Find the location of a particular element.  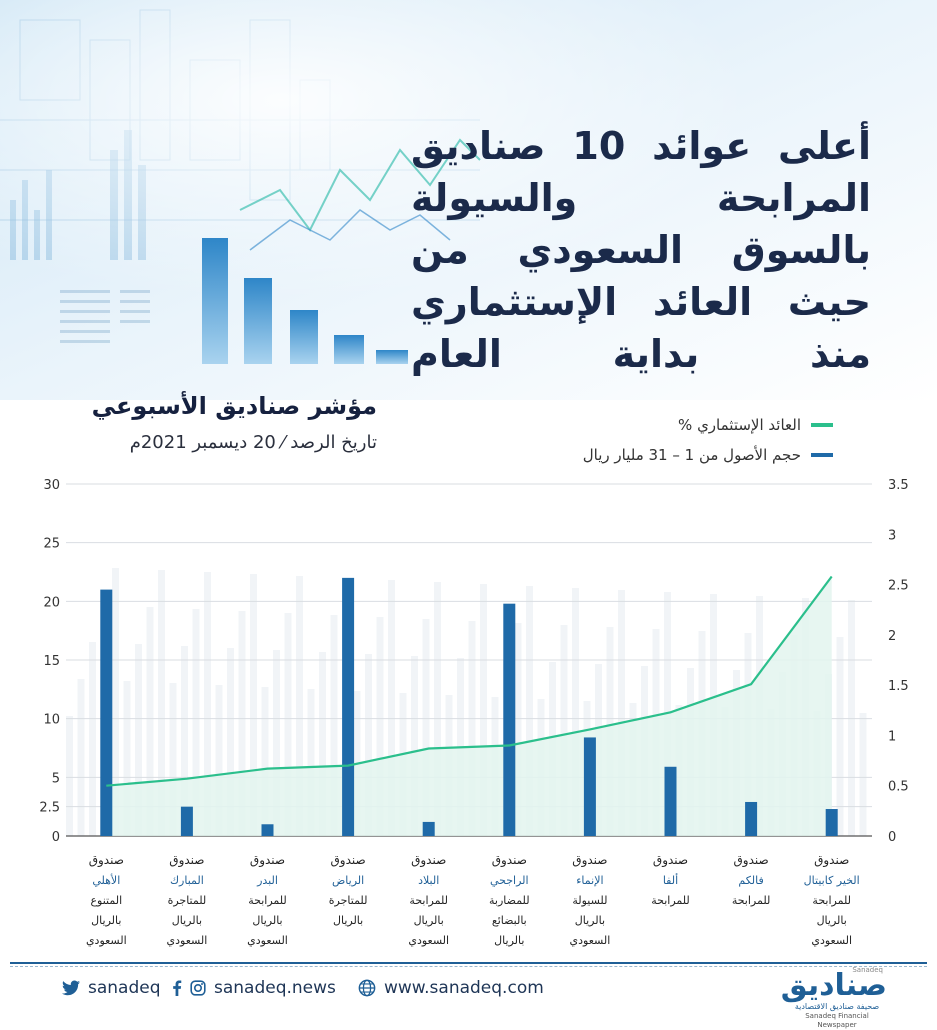

footer-website: www.sanadeq.com is located at coordinates (451, 988).